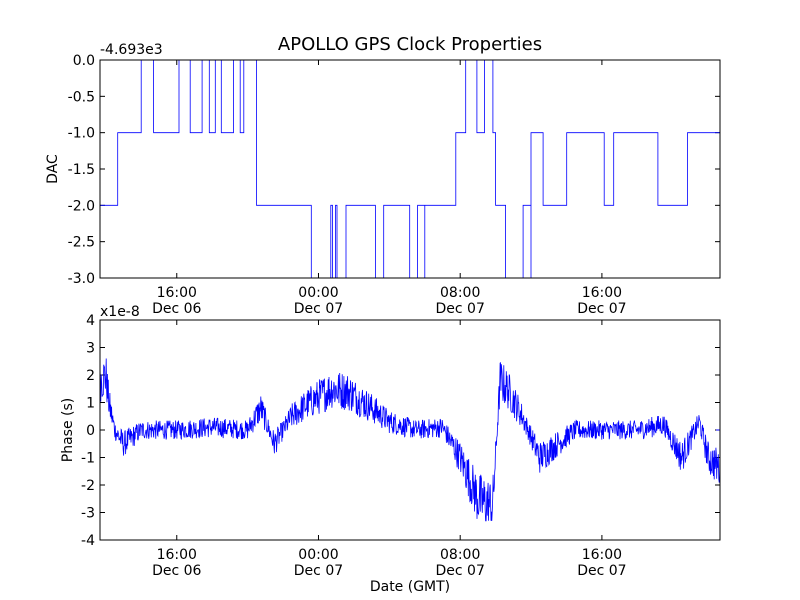  Describe the element at coordinates (88, 514) in the screenshot. I see `phase-y-tick-label: -3` at that location.